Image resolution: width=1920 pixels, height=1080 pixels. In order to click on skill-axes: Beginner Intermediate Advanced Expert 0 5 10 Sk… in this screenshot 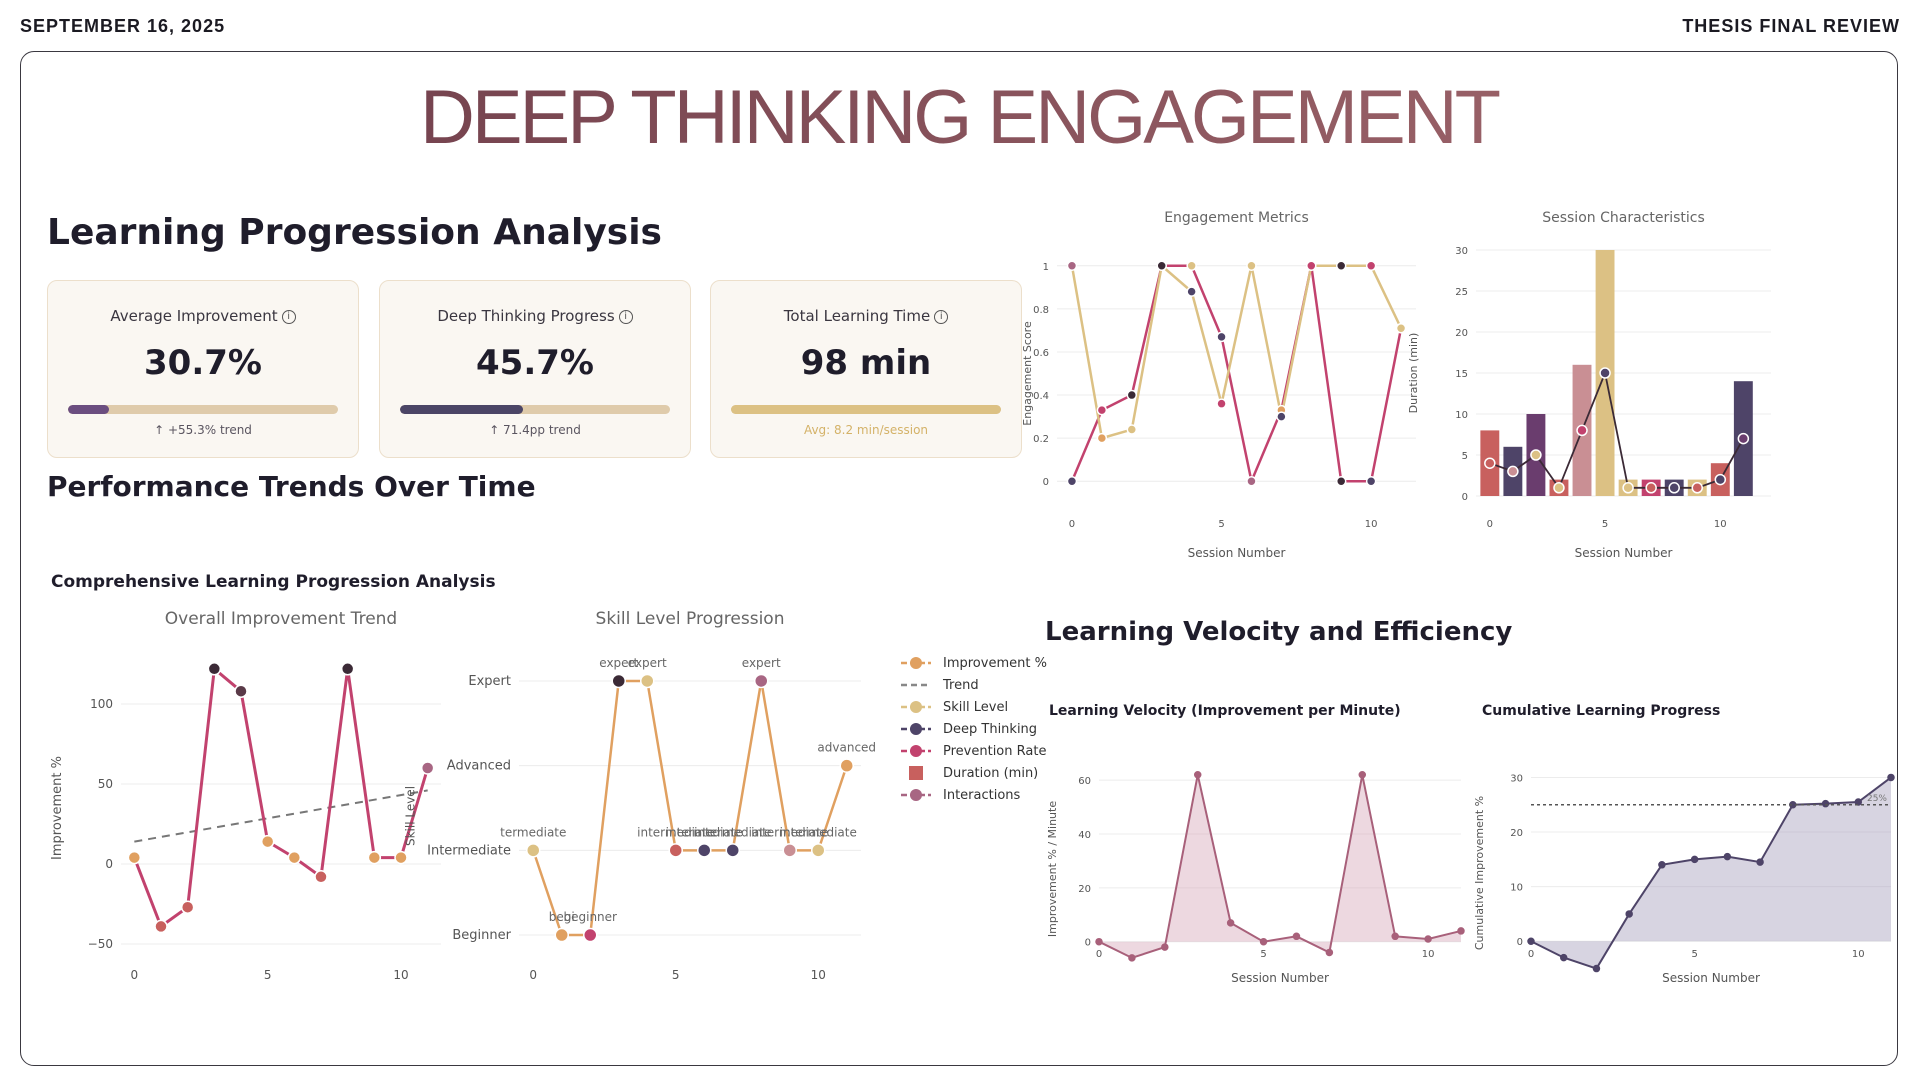, I will do `click(644, 795)`.